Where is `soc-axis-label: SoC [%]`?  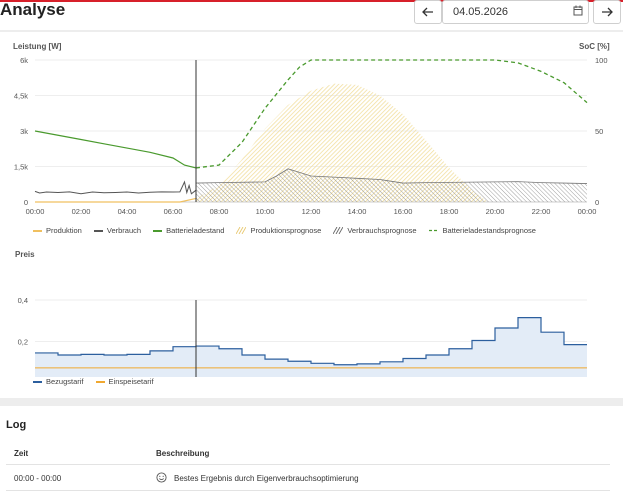 soc-axis-label: SoC [%] is located at coordinates (594, 46).